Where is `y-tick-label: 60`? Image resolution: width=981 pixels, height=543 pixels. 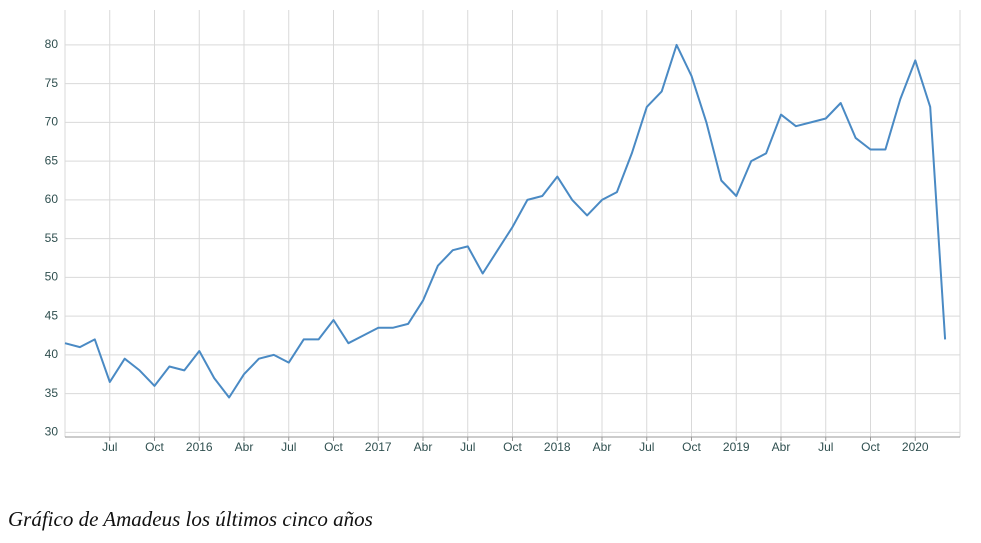
y-tick-label: 60 is located at coordinates (52, 199).